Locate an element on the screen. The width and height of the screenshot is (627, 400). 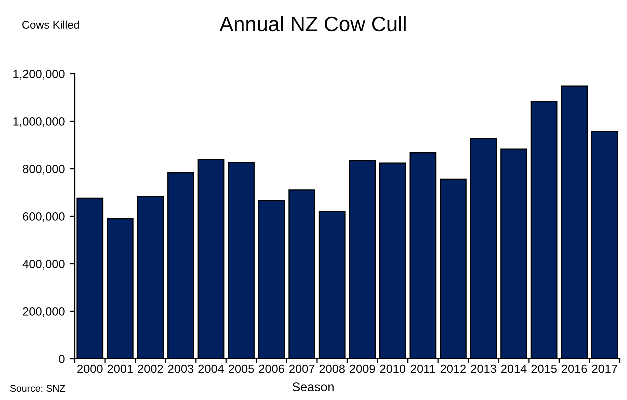
x-tick-label: 2001 is located at coordinates (120, 369).